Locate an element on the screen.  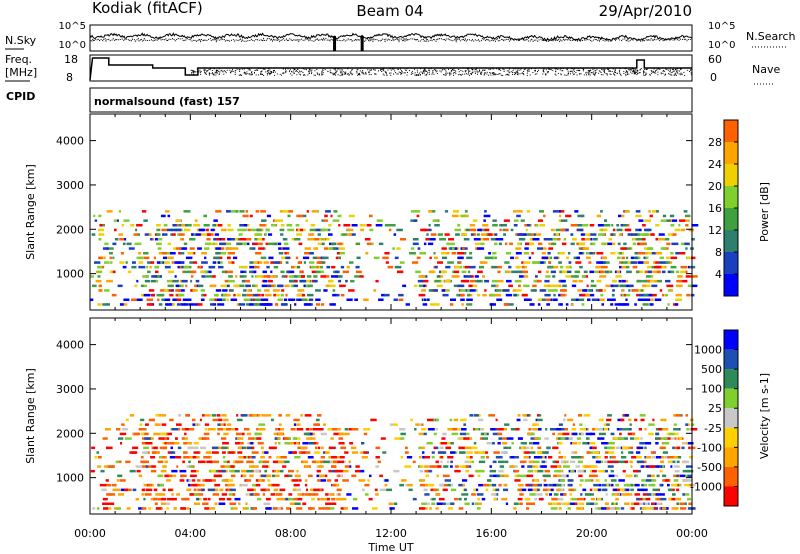
x-tick-label: 16:00 is located at coordinates (491, 533).